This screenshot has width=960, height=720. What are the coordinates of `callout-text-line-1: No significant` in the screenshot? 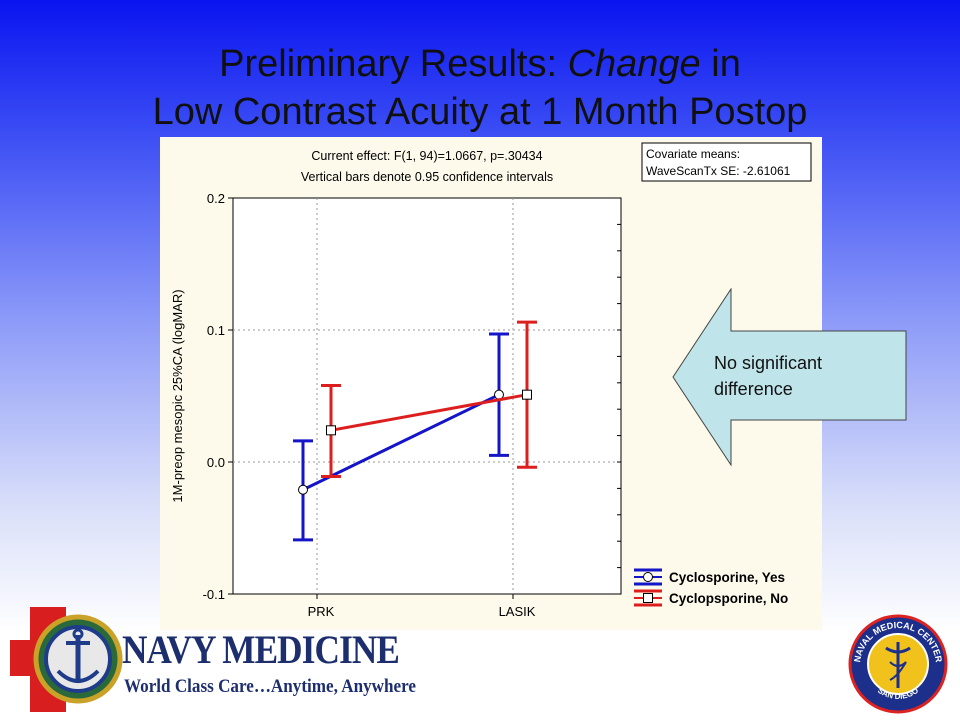 It's located at (768, 363).